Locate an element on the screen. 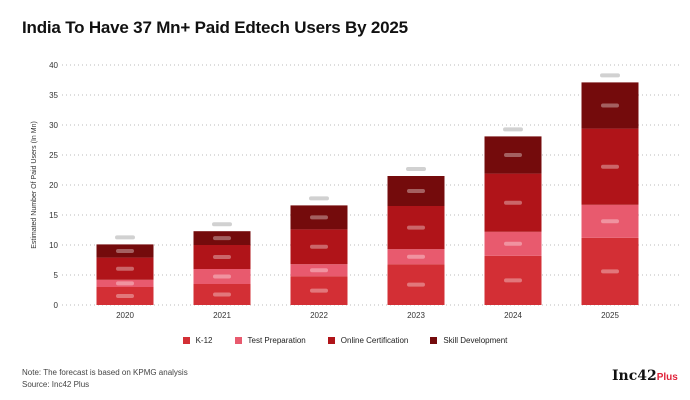 The width and height of the screenshot is (690, 400). legend-item: Online Certification is located at coordinates (368, 340).